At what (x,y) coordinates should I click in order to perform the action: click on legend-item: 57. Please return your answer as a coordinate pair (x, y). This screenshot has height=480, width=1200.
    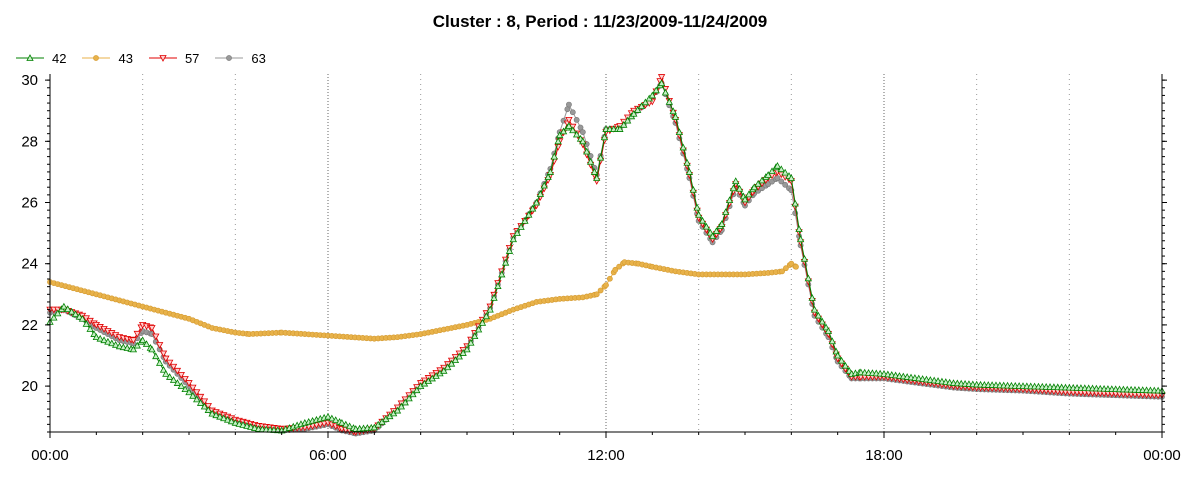
    Looking at the image, I should click on (173, 58).